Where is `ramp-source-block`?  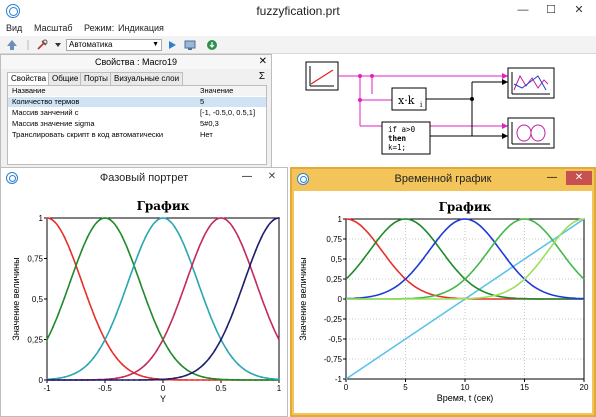
ramp-source-block is located at coordinates (322, 76).